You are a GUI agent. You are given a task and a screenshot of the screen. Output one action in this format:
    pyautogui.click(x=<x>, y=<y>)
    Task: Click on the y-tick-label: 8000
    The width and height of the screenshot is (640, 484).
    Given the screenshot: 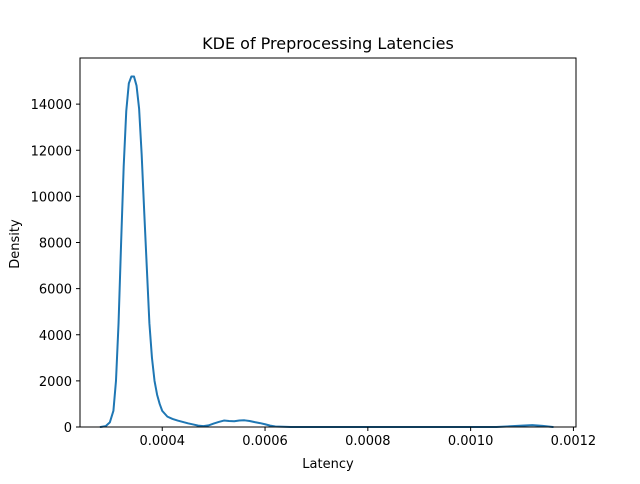 What is the action you would take?
    pyautogui.click(x=55, y=244)
    